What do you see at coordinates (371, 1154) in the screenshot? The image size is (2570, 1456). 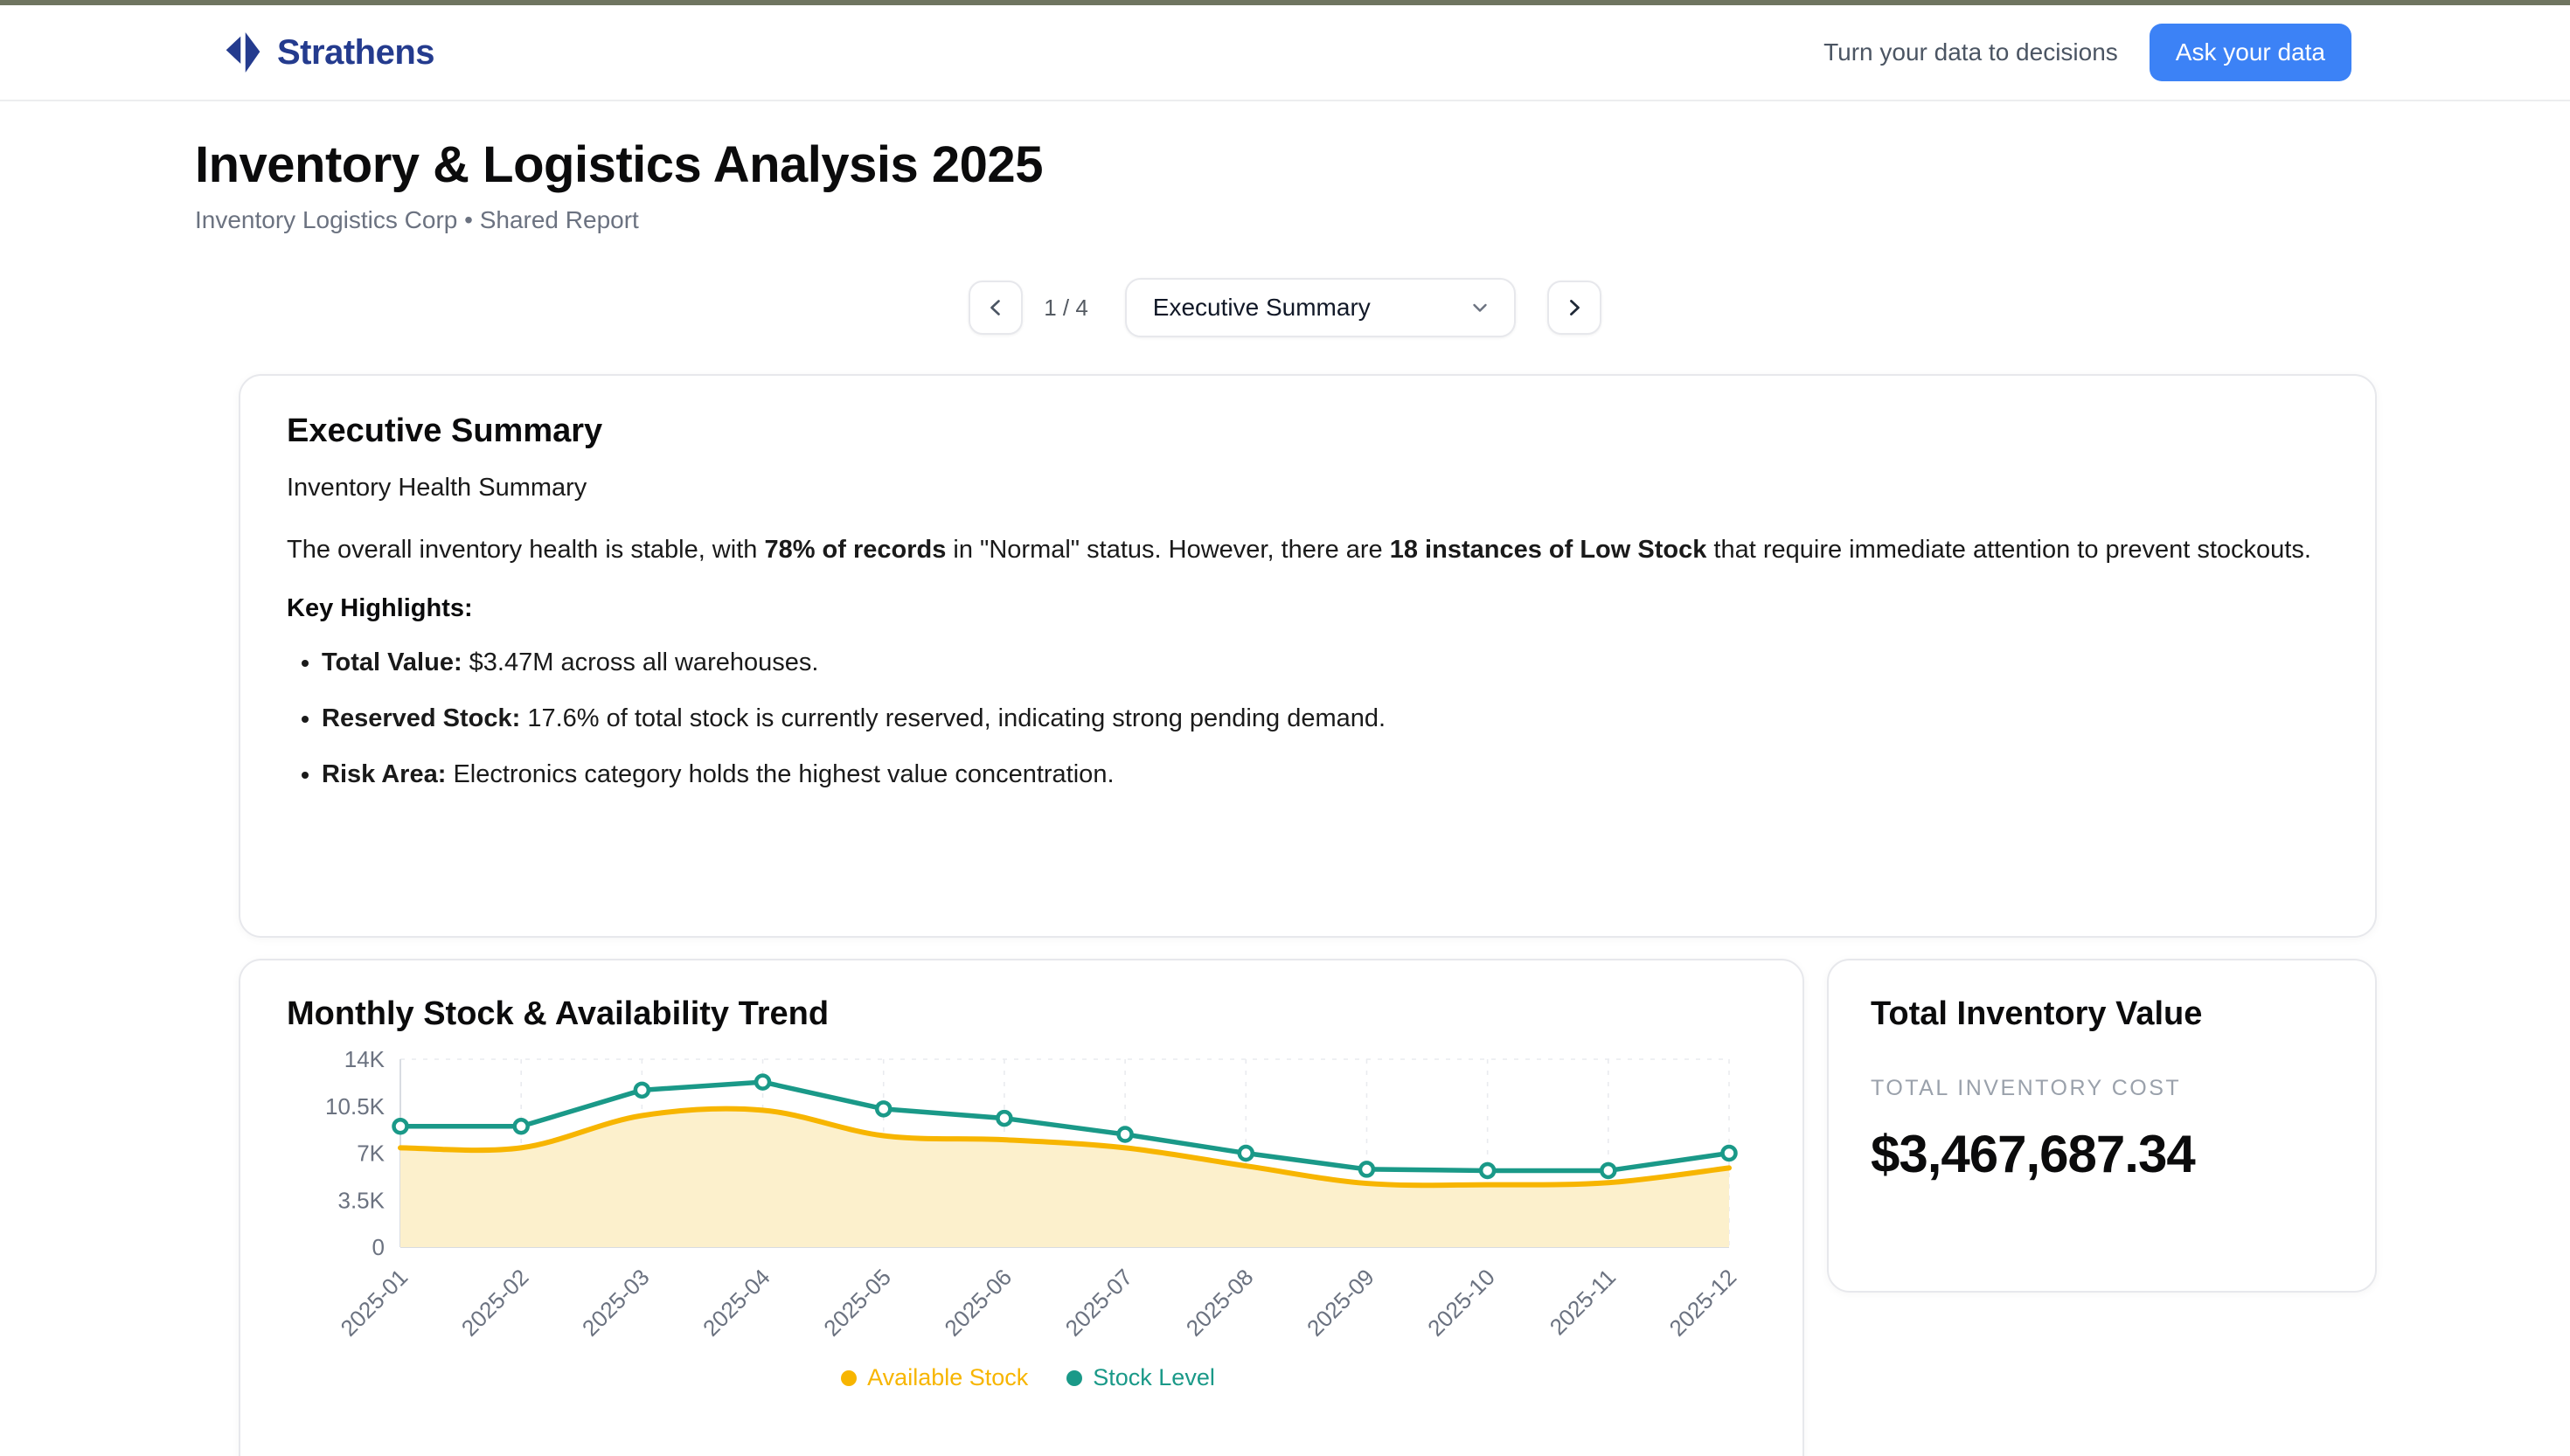 I see `y-tick-label: 7K` at bounding box center [371, 1154].